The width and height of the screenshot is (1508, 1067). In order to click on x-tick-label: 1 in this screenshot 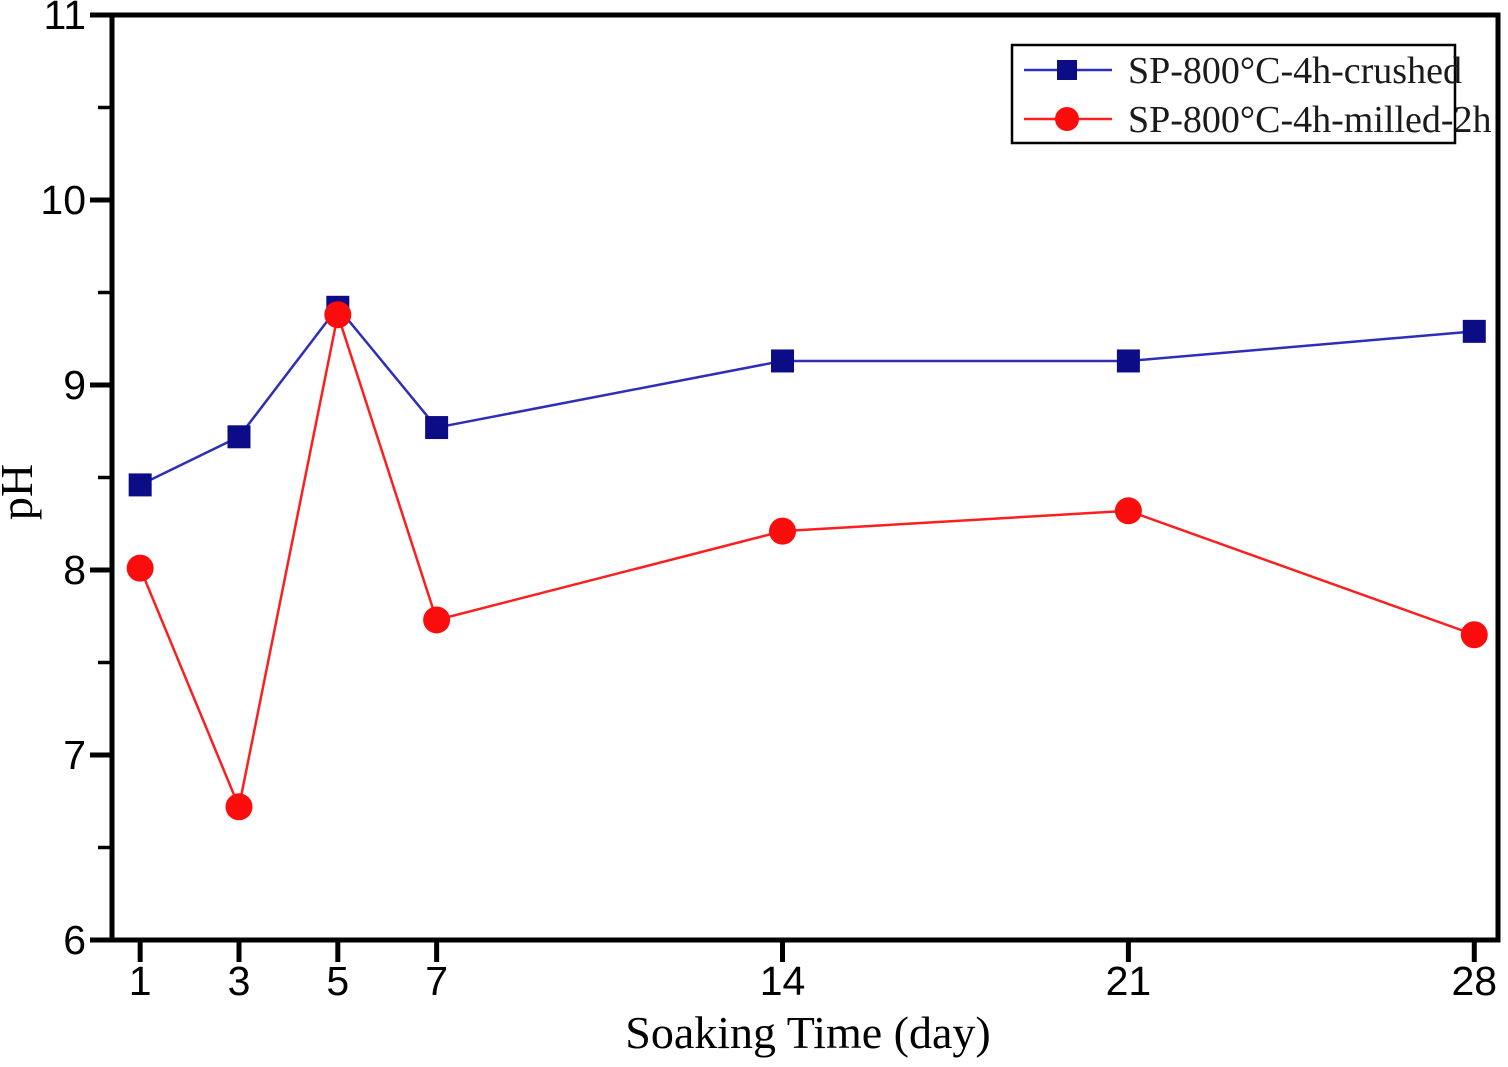, I will do `click(140, 981)`.